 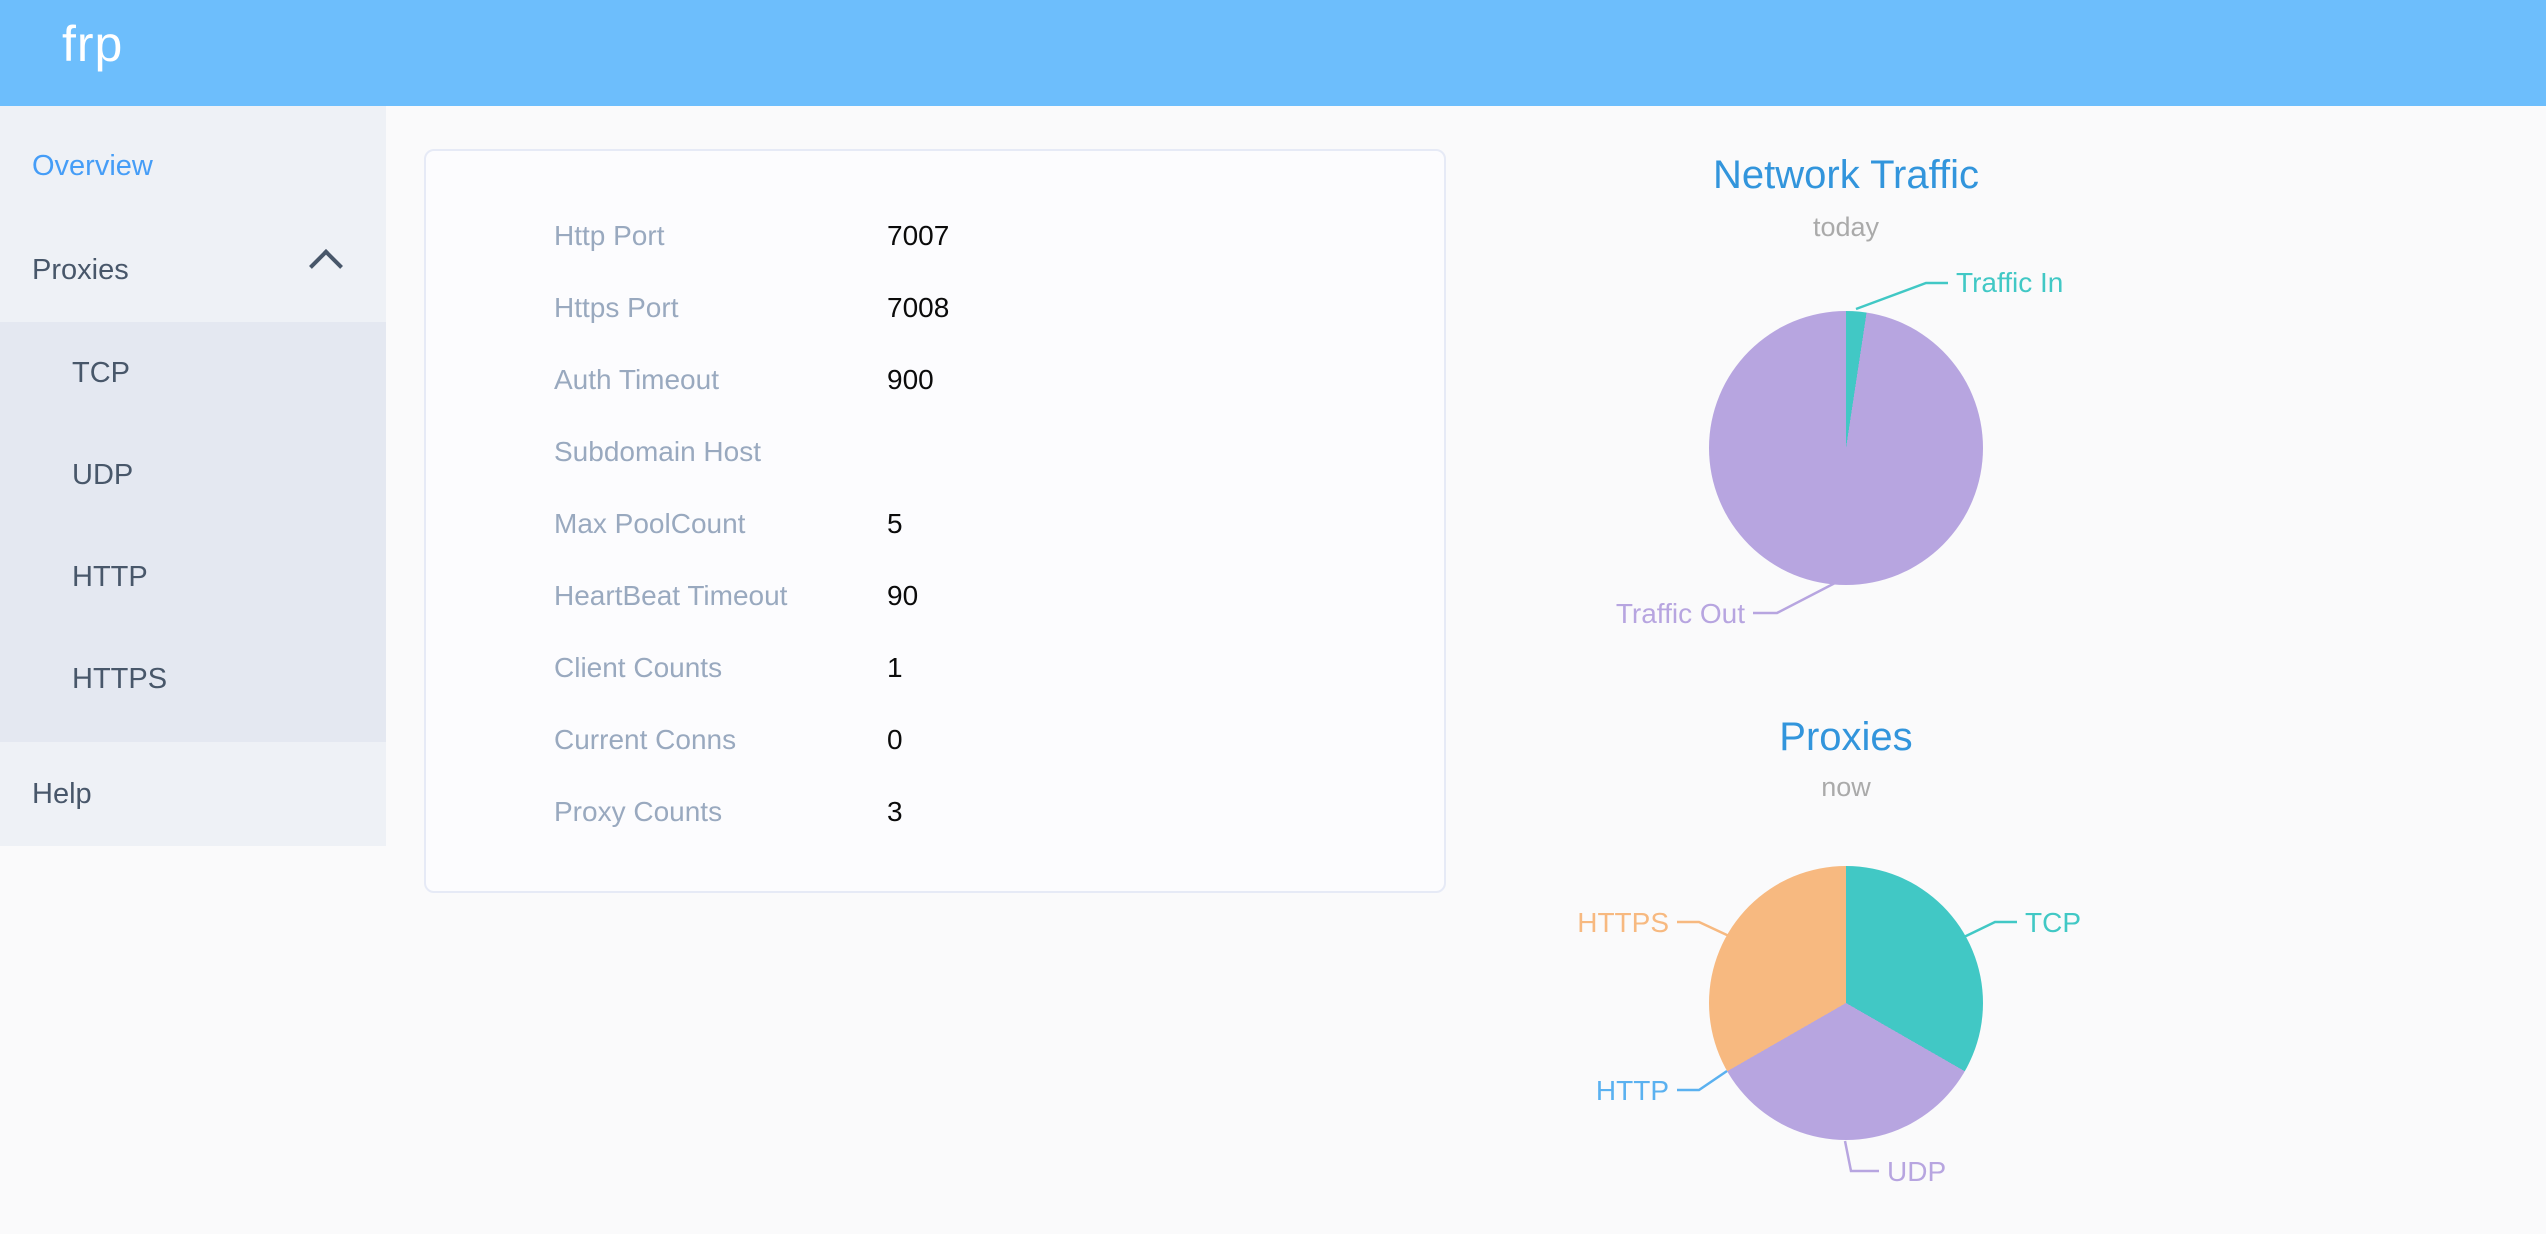 I want to click on traffic-out-label: Traffic Out, so click(x=1680, y=613).